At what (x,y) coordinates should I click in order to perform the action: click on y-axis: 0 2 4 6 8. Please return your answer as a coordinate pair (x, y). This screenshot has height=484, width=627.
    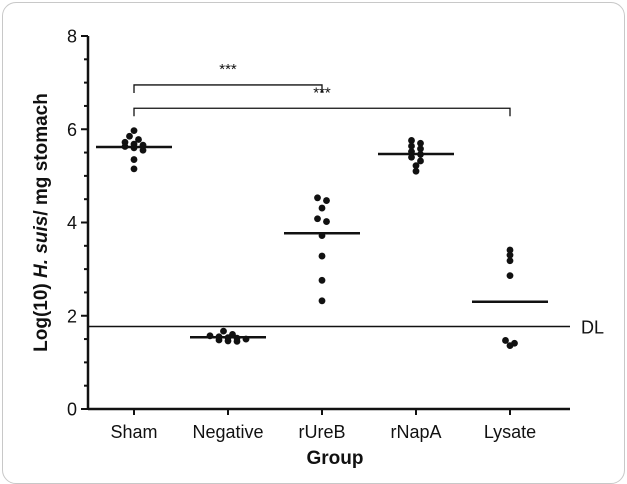
    Looking at the image, I should click on (78, 223).